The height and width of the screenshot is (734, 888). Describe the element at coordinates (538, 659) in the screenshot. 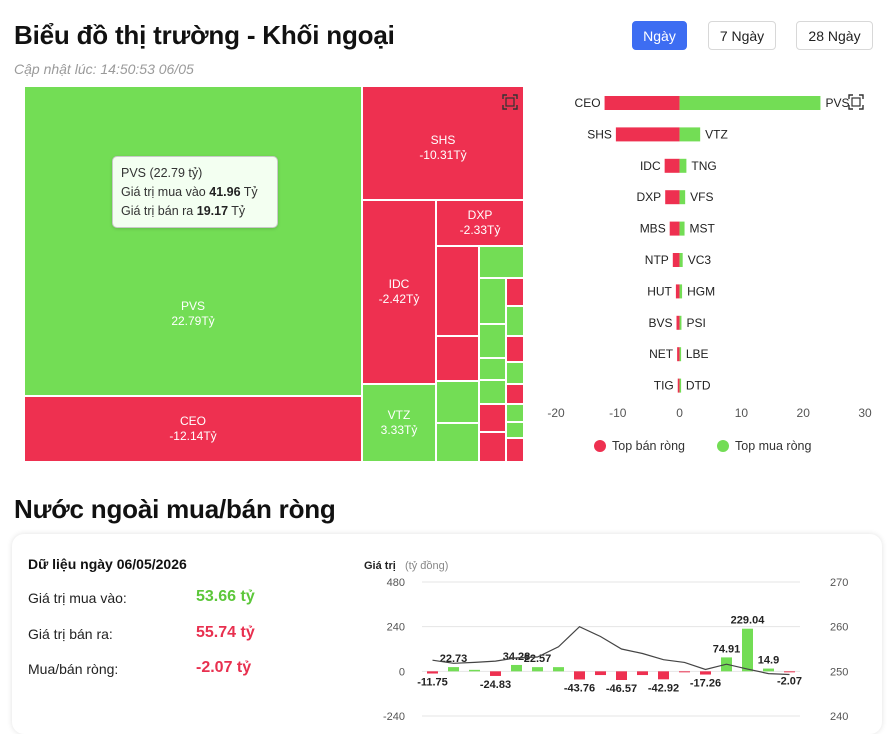

I see `net-bar-label: 22.57` at that location.